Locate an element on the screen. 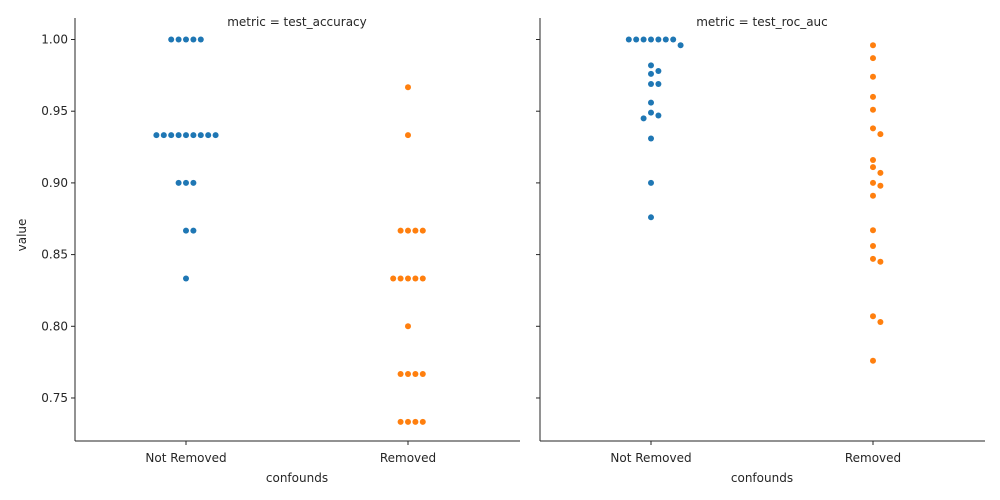 Image resolution: width=1000 pixels, height=500 pixels. y-tick-label: 0.90 is located at coordinates (54, 183).